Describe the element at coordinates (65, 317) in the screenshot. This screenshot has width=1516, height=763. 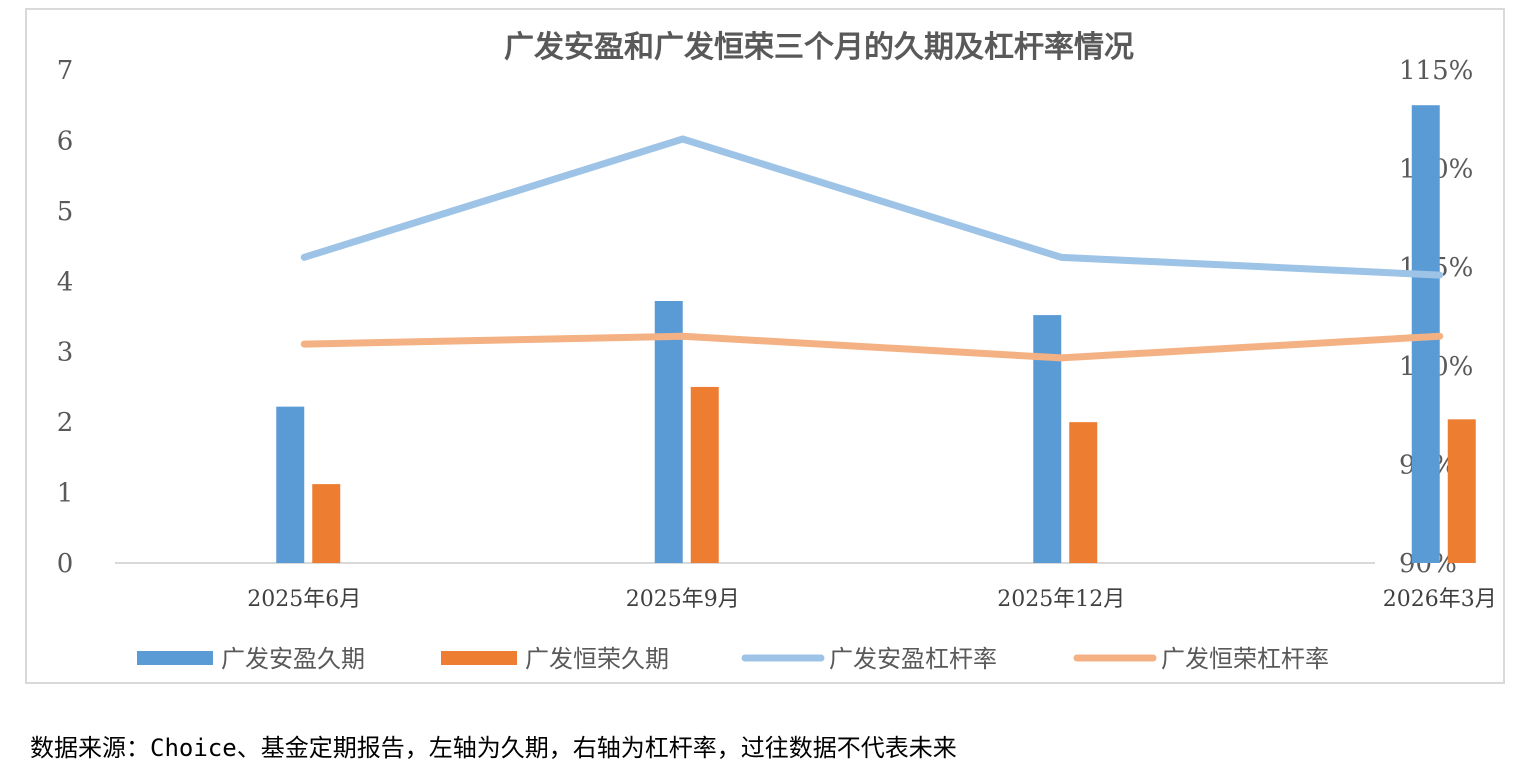
I see `left-axis: 0 1 2 3 4 5 6 7` at that location.